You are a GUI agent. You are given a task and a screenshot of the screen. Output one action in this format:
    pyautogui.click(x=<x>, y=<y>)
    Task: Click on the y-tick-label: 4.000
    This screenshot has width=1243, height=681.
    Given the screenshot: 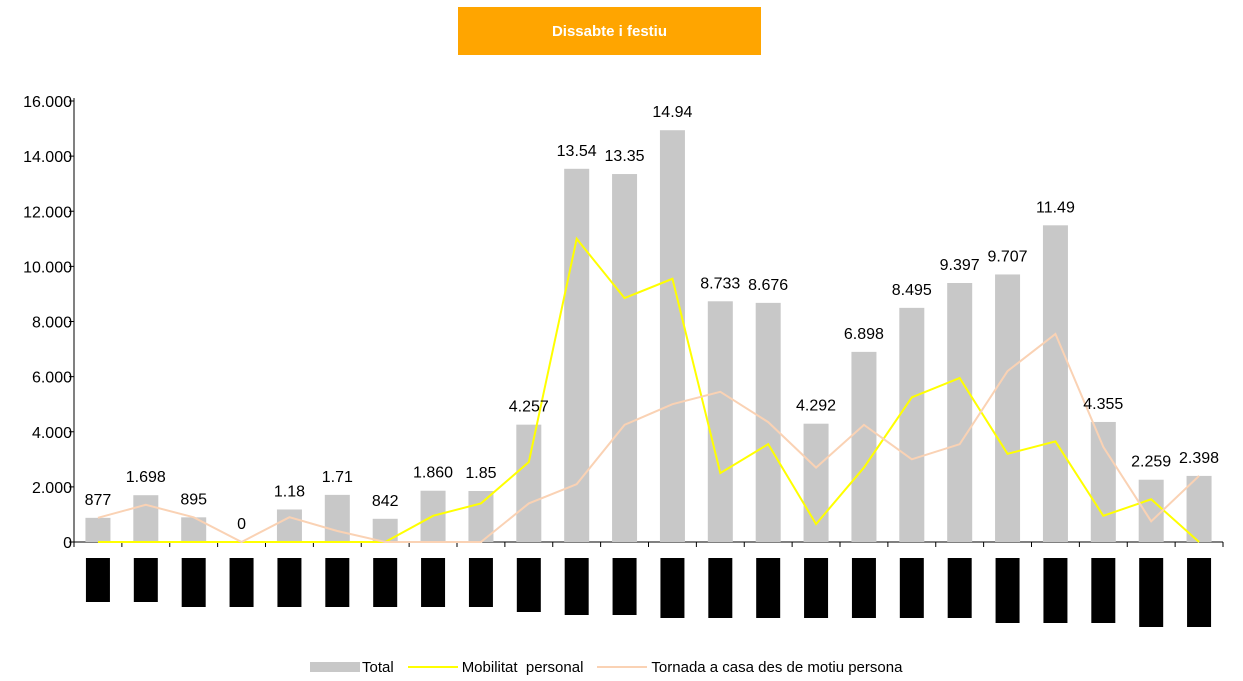 What is the action you would take?
    pyautogui.click(x=52, y=433)
    